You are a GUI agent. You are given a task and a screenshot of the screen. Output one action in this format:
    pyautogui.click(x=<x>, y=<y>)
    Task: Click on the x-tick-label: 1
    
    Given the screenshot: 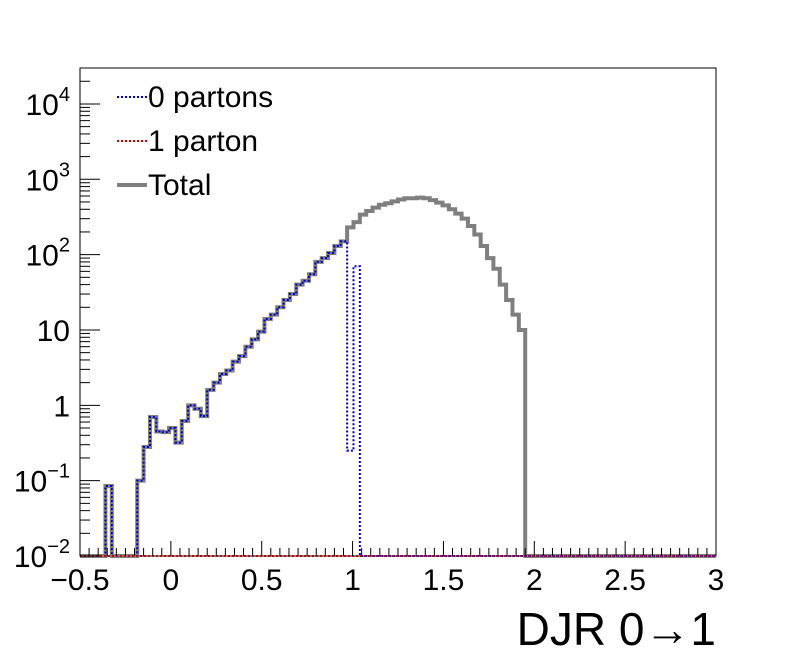 What is the action you would take?
    pyautogui.click(x=352, y=580)
    